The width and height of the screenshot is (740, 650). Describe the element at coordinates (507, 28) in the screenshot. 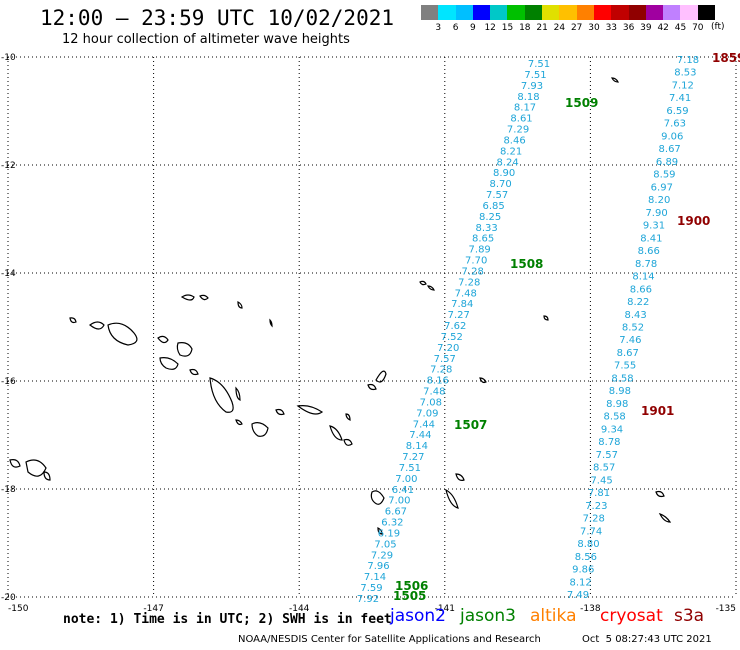

I see `scale-label: 15` at that location.